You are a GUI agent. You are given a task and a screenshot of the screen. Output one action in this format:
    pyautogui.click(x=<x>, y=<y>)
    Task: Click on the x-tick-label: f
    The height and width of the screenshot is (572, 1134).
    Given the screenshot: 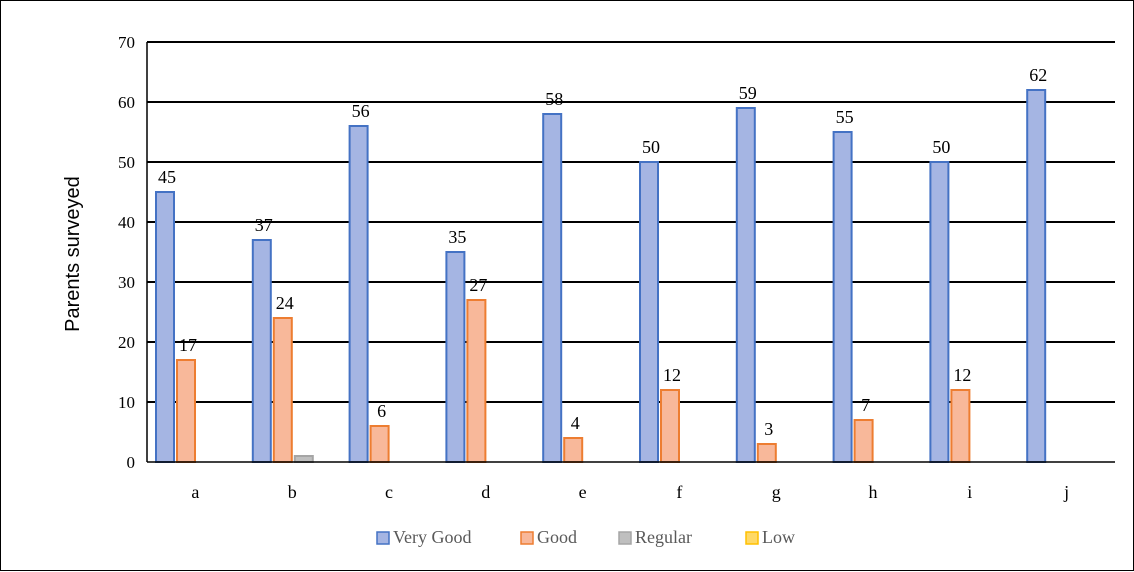 What is the action you would take?
    pyautogui.click(x=679, y=492)
    